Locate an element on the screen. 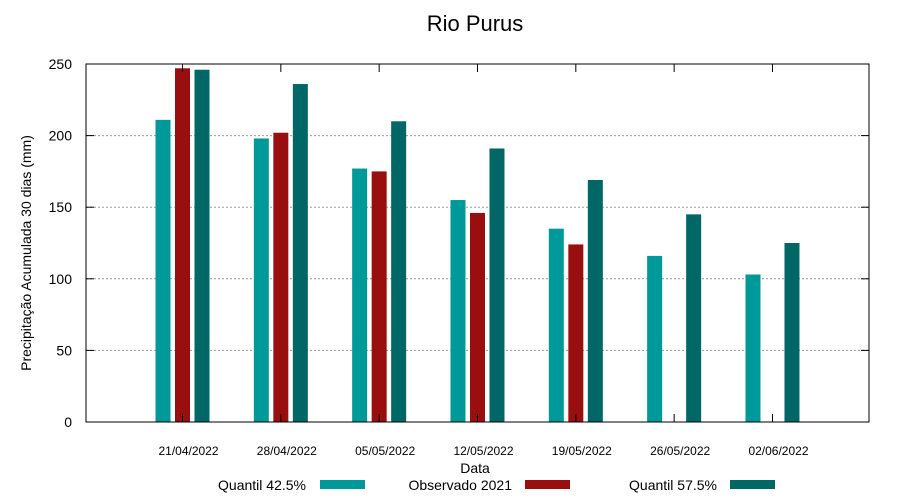 This screenshot has width=900, height=500. x-tick-label: 19/05/2022 is located at coordinates (582, 451).